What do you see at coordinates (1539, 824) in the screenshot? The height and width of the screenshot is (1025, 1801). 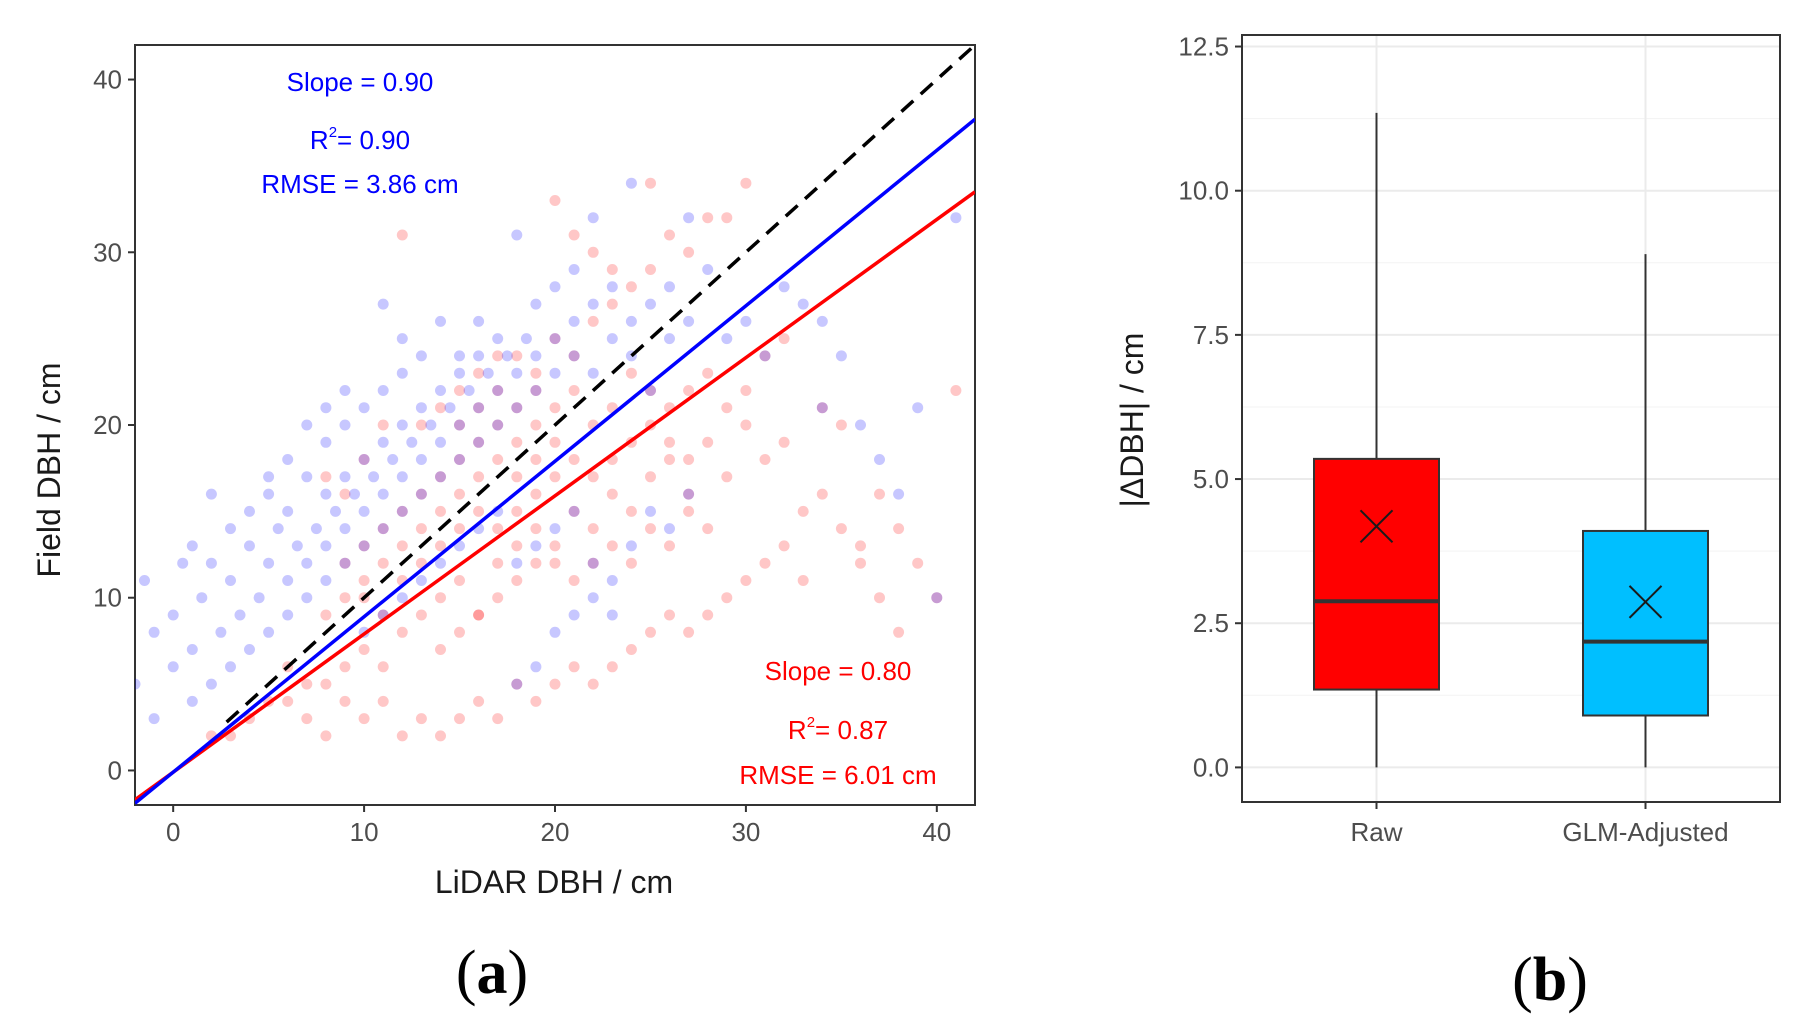 I see `x-axis-ticks: Raw GLM-Adjusted` at bounding box center [1539, 824].